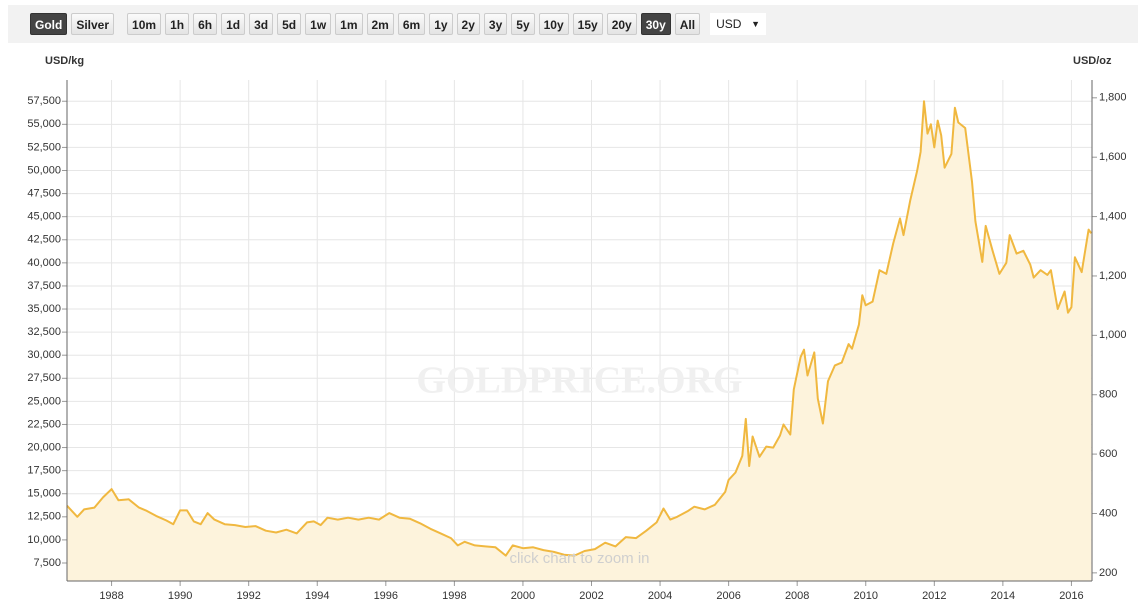 This screenshot has width=1138, height=612. Describe the element at coordinates (454, 596) in the screenshot. I see `x-tick-label: 1998` at that location.